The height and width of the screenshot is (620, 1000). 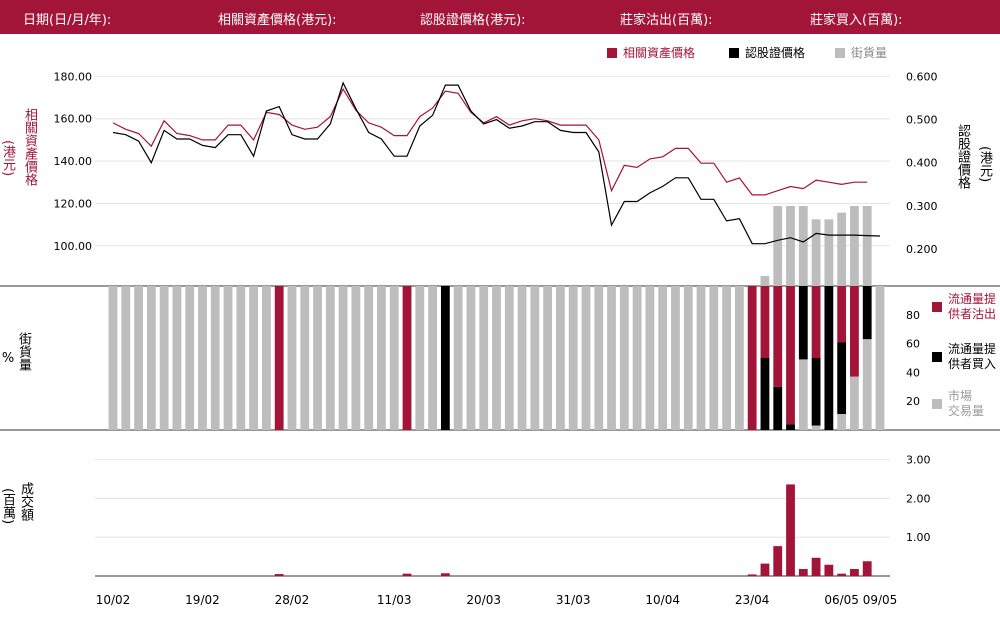 I want to click on turnover-tick-label: 3.00, so click(x=918, y=460).